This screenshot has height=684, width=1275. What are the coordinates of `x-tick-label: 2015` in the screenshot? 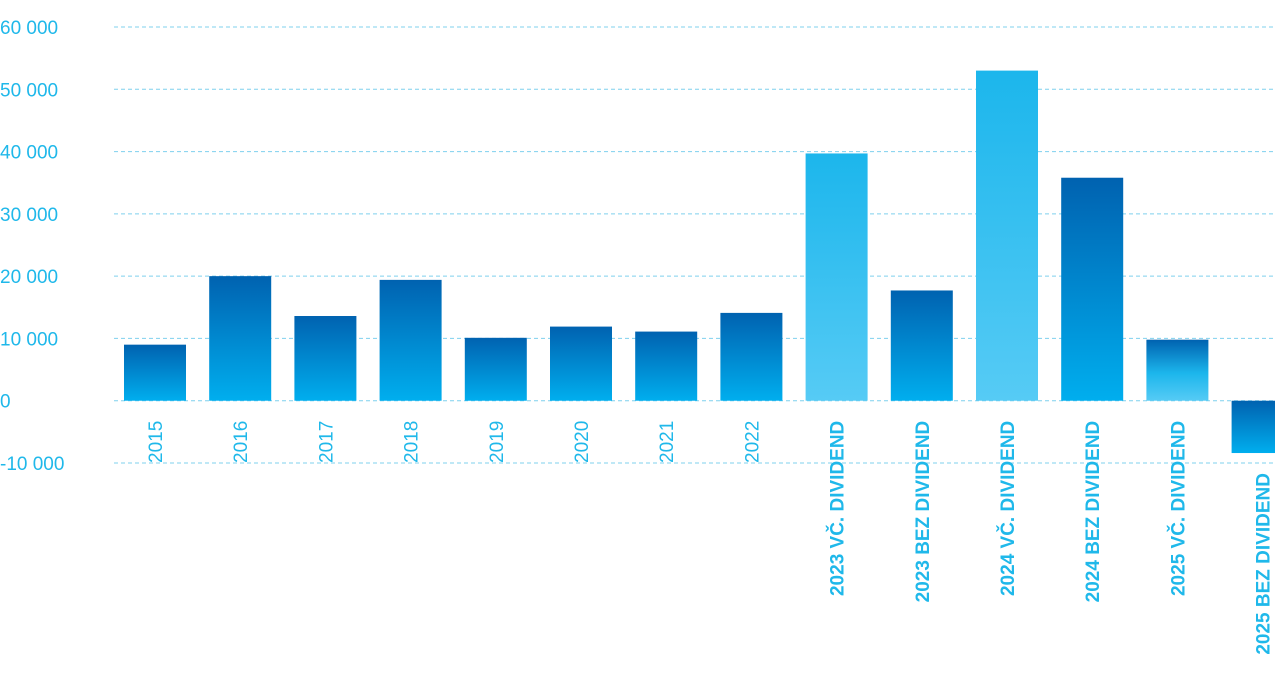 It's located at (156, 442).